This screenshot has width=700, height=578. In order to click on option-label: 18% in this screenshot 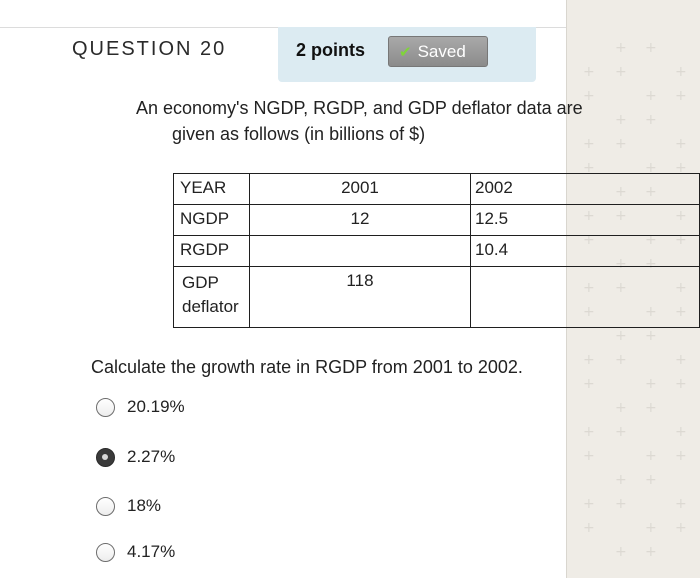, I will do `click(144, 505)`.